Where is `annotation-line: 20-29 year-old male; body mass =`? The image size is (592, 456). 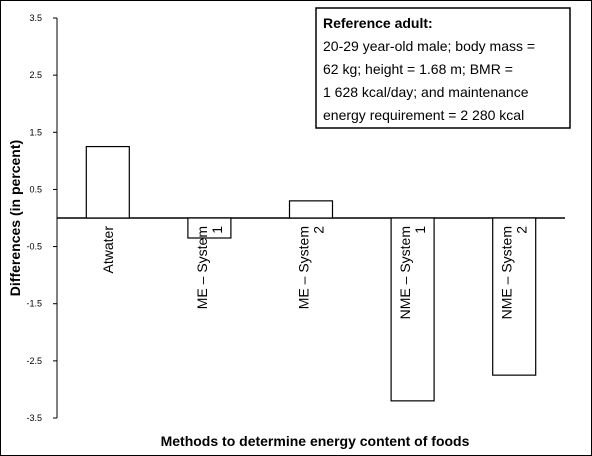 annotation-line: 20-29 year-old male; body mass = is located at coordinates (429, 46).